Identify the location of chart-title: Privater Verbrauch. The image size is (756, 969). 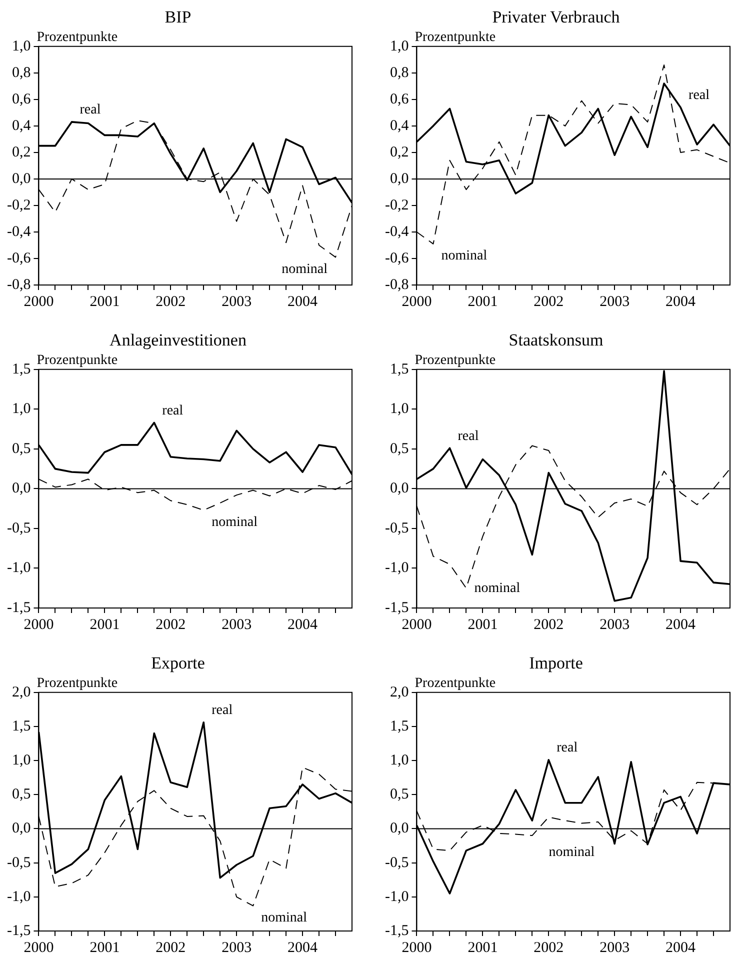
(556, 17).